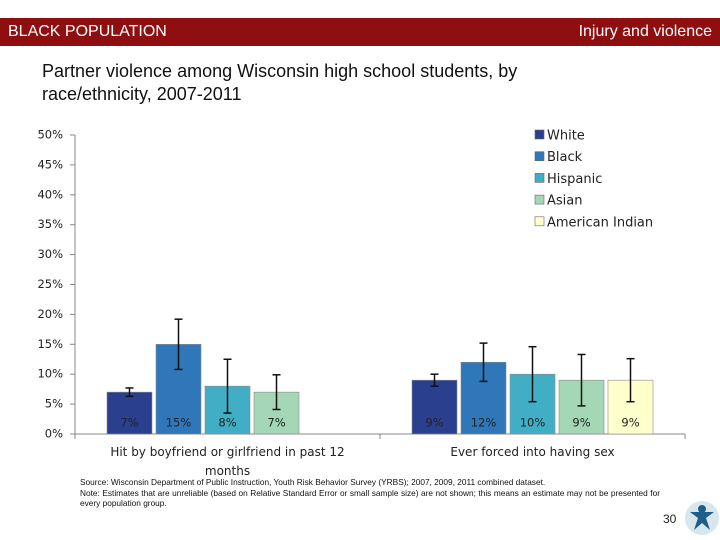  Describe the element at coordinates (50, 314) in the screenshot. I see `y-tick-label: 20%` at that location.